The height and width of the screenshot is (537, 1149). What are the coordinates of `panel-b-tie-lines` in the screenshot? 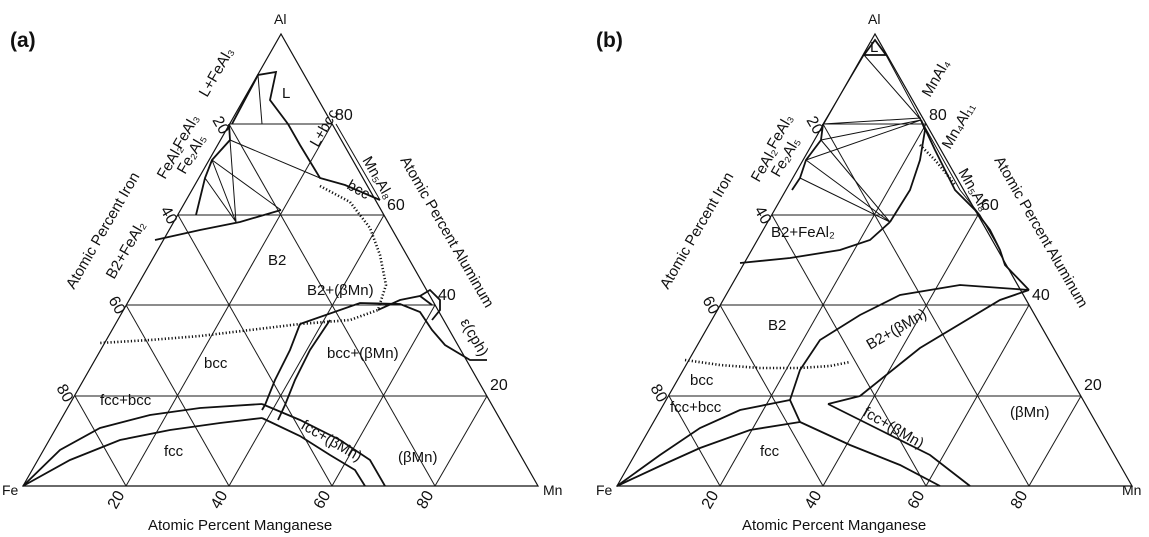 It's located at (860, 170).